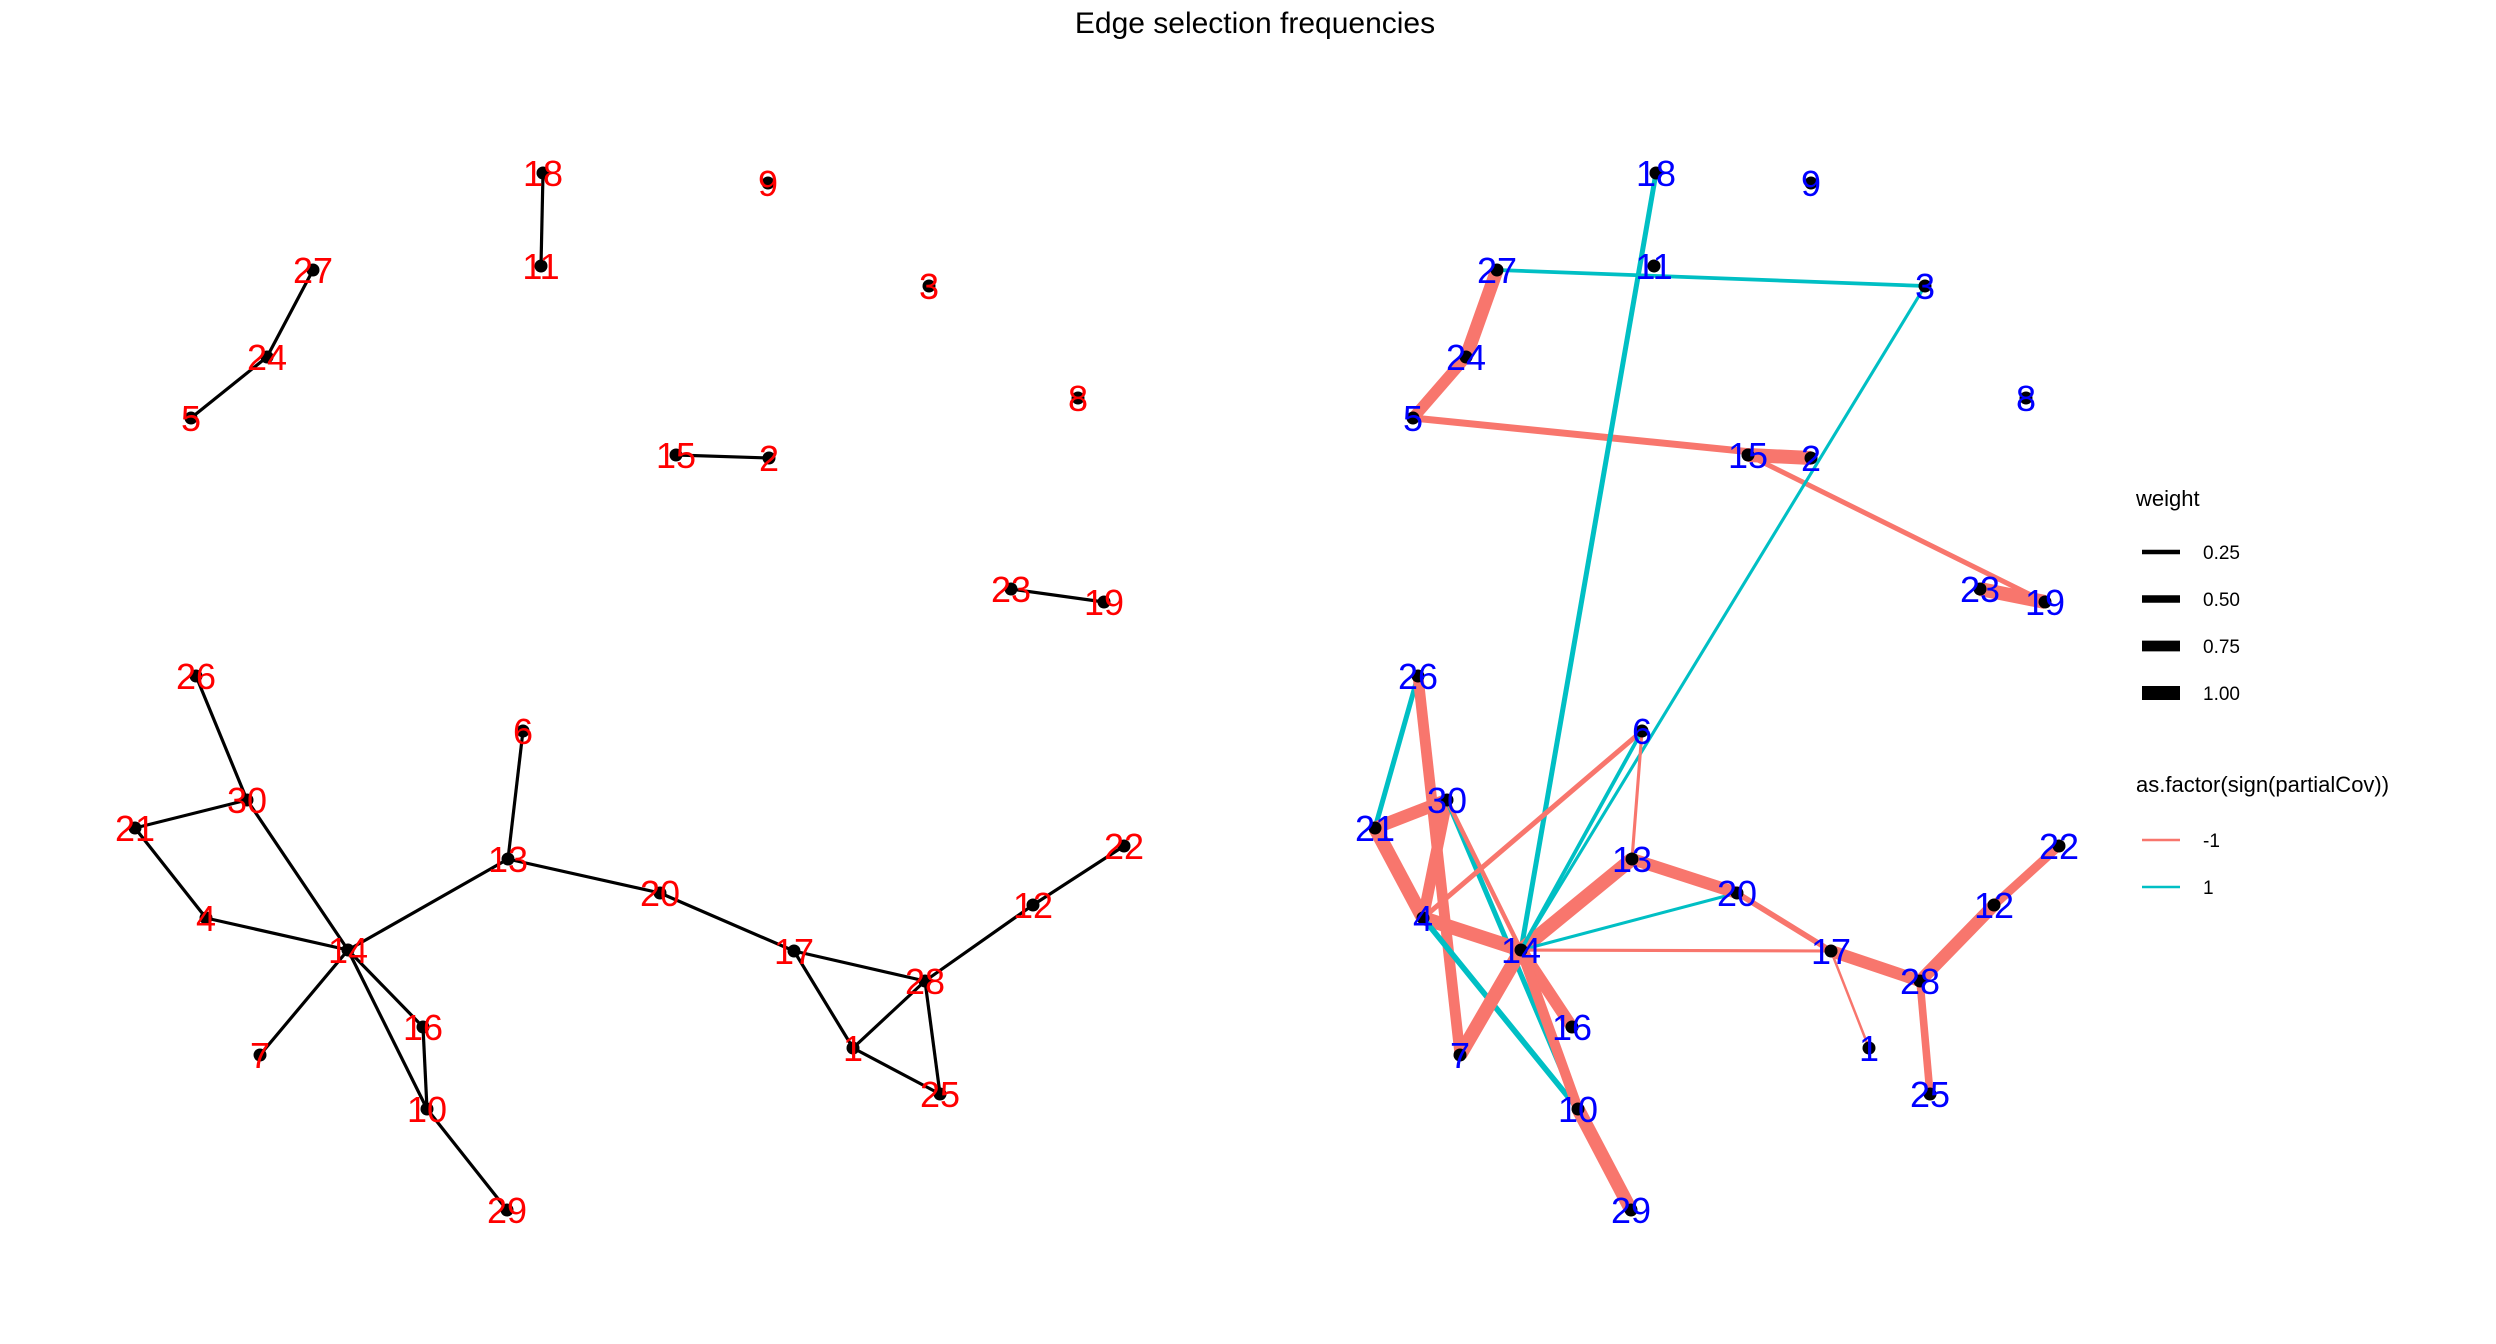  I want to click on left-node-label-27: 27, so click(313, 270).